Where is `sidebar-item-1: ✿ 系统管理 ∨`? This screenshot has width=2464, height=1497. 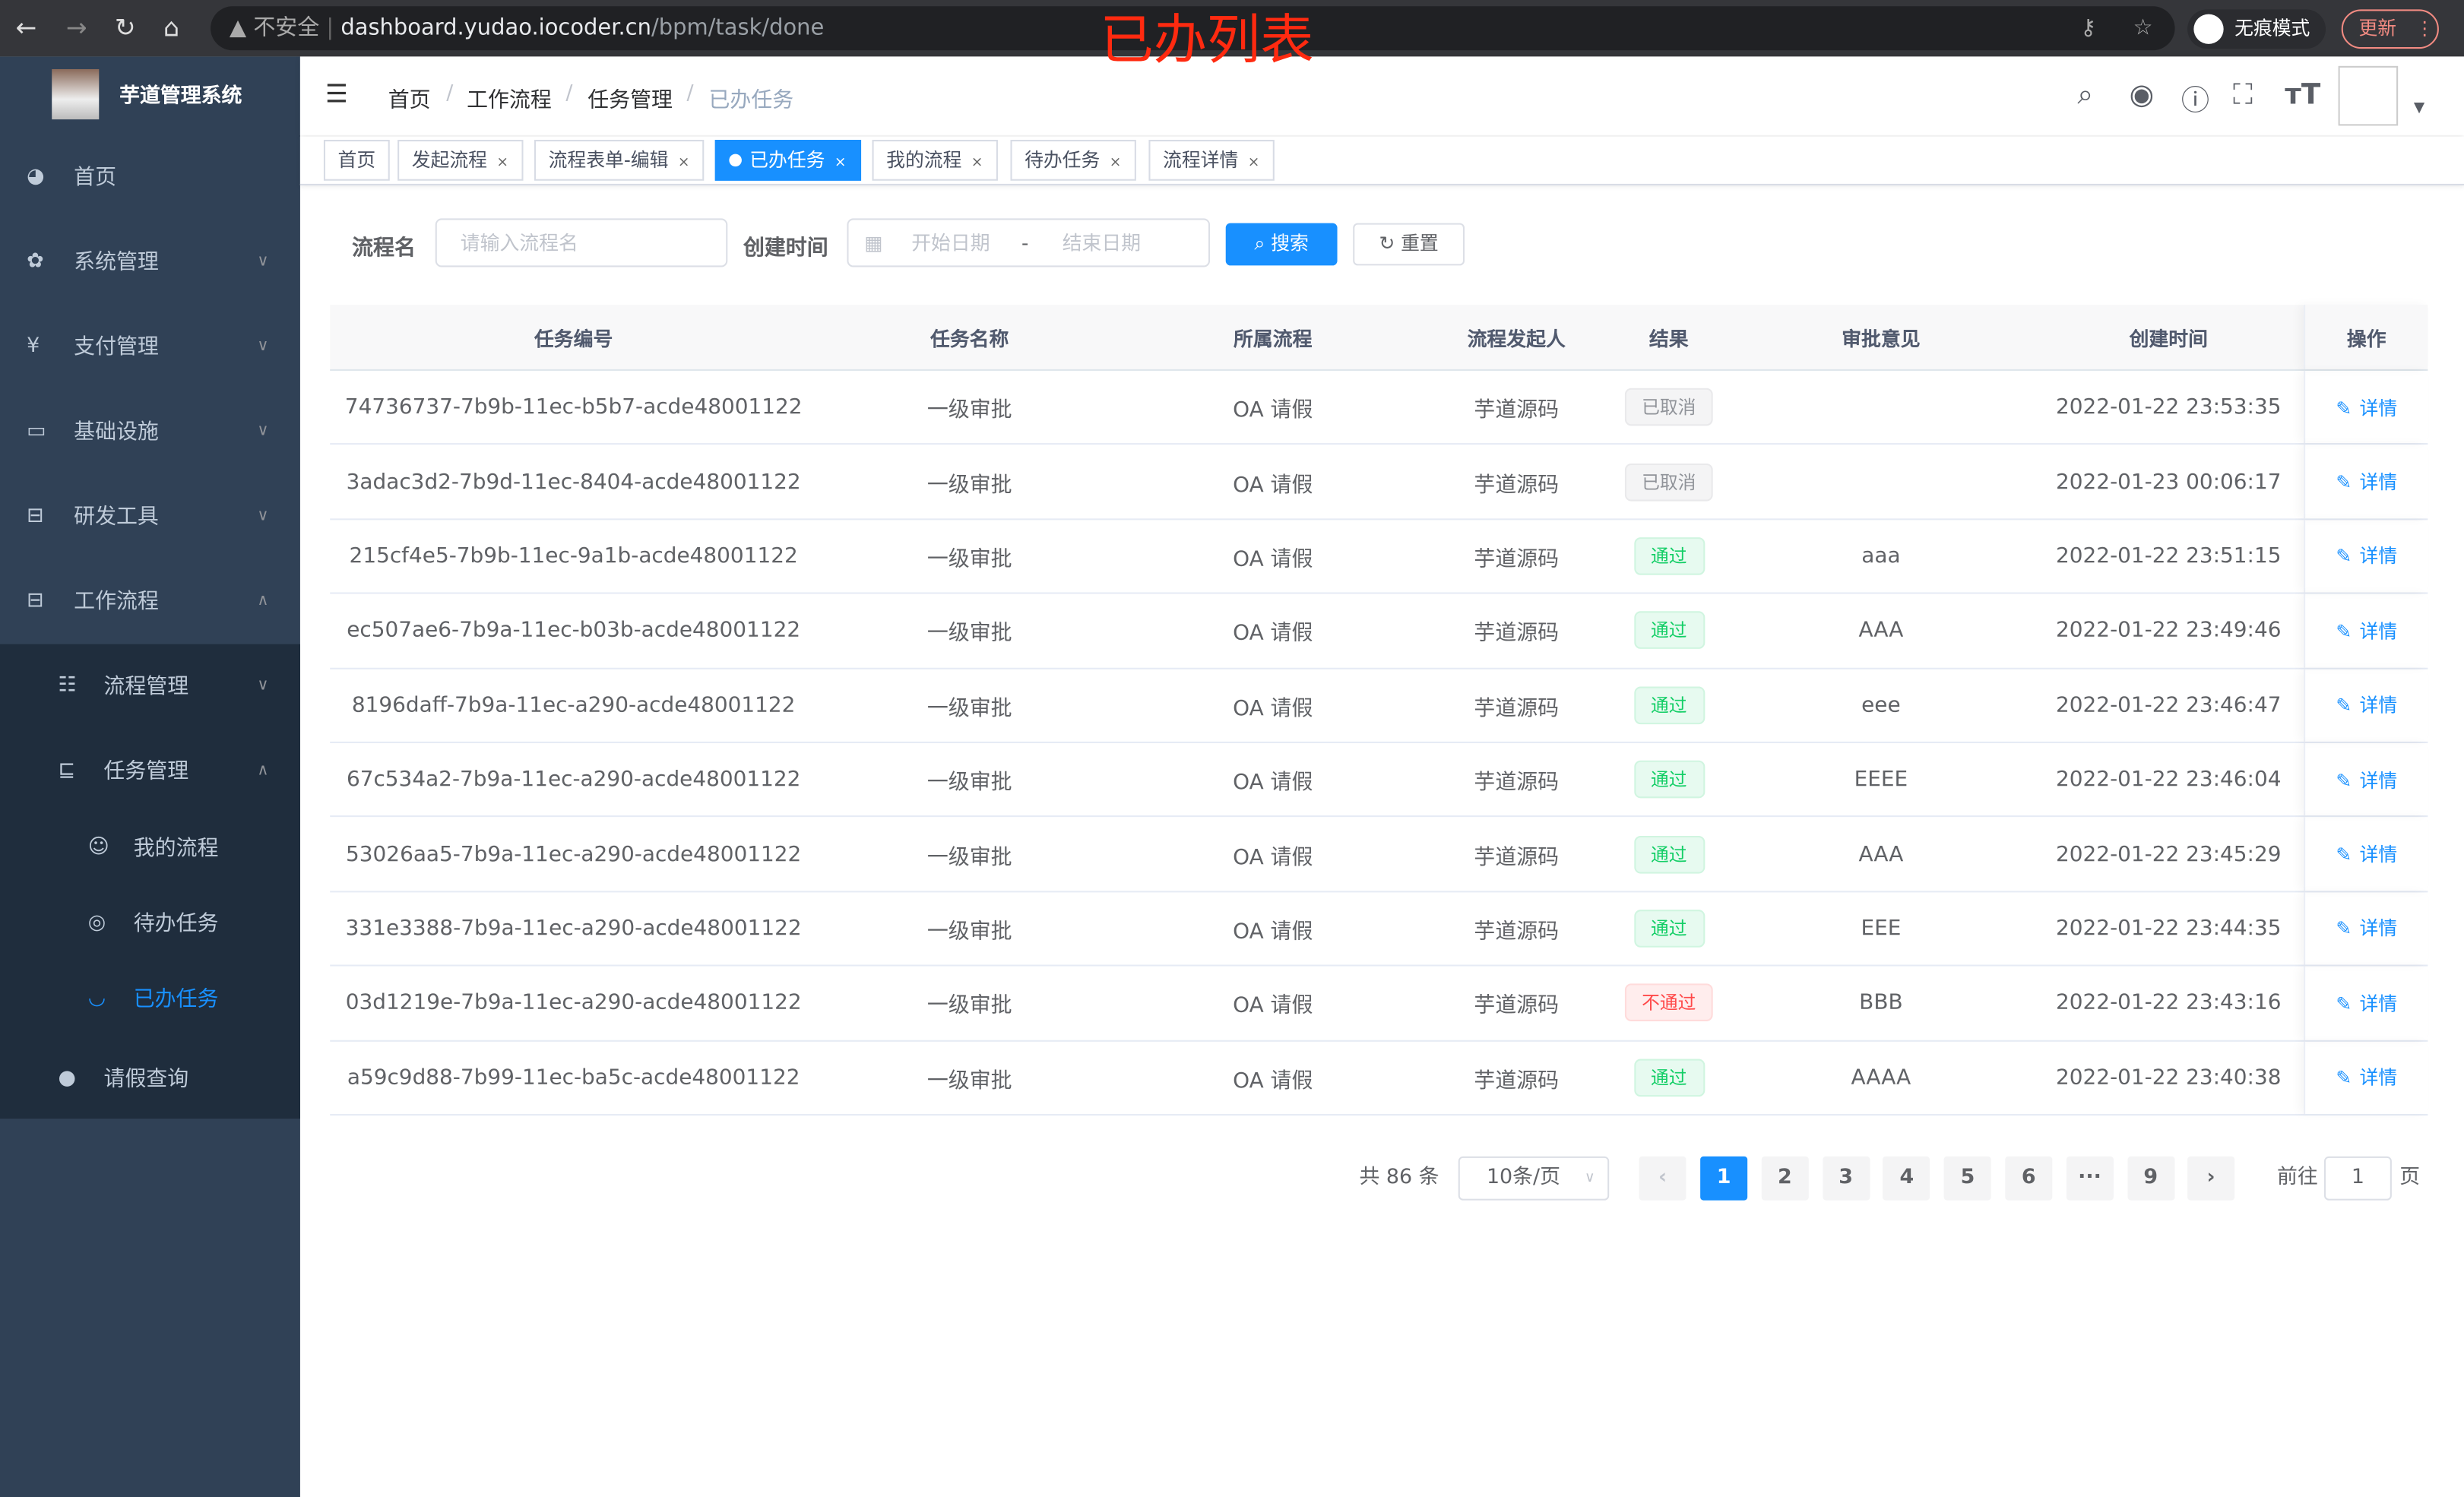
sidebar-item-1: ✿ 系统管理 ∨ is located at coordinates (150, 262).